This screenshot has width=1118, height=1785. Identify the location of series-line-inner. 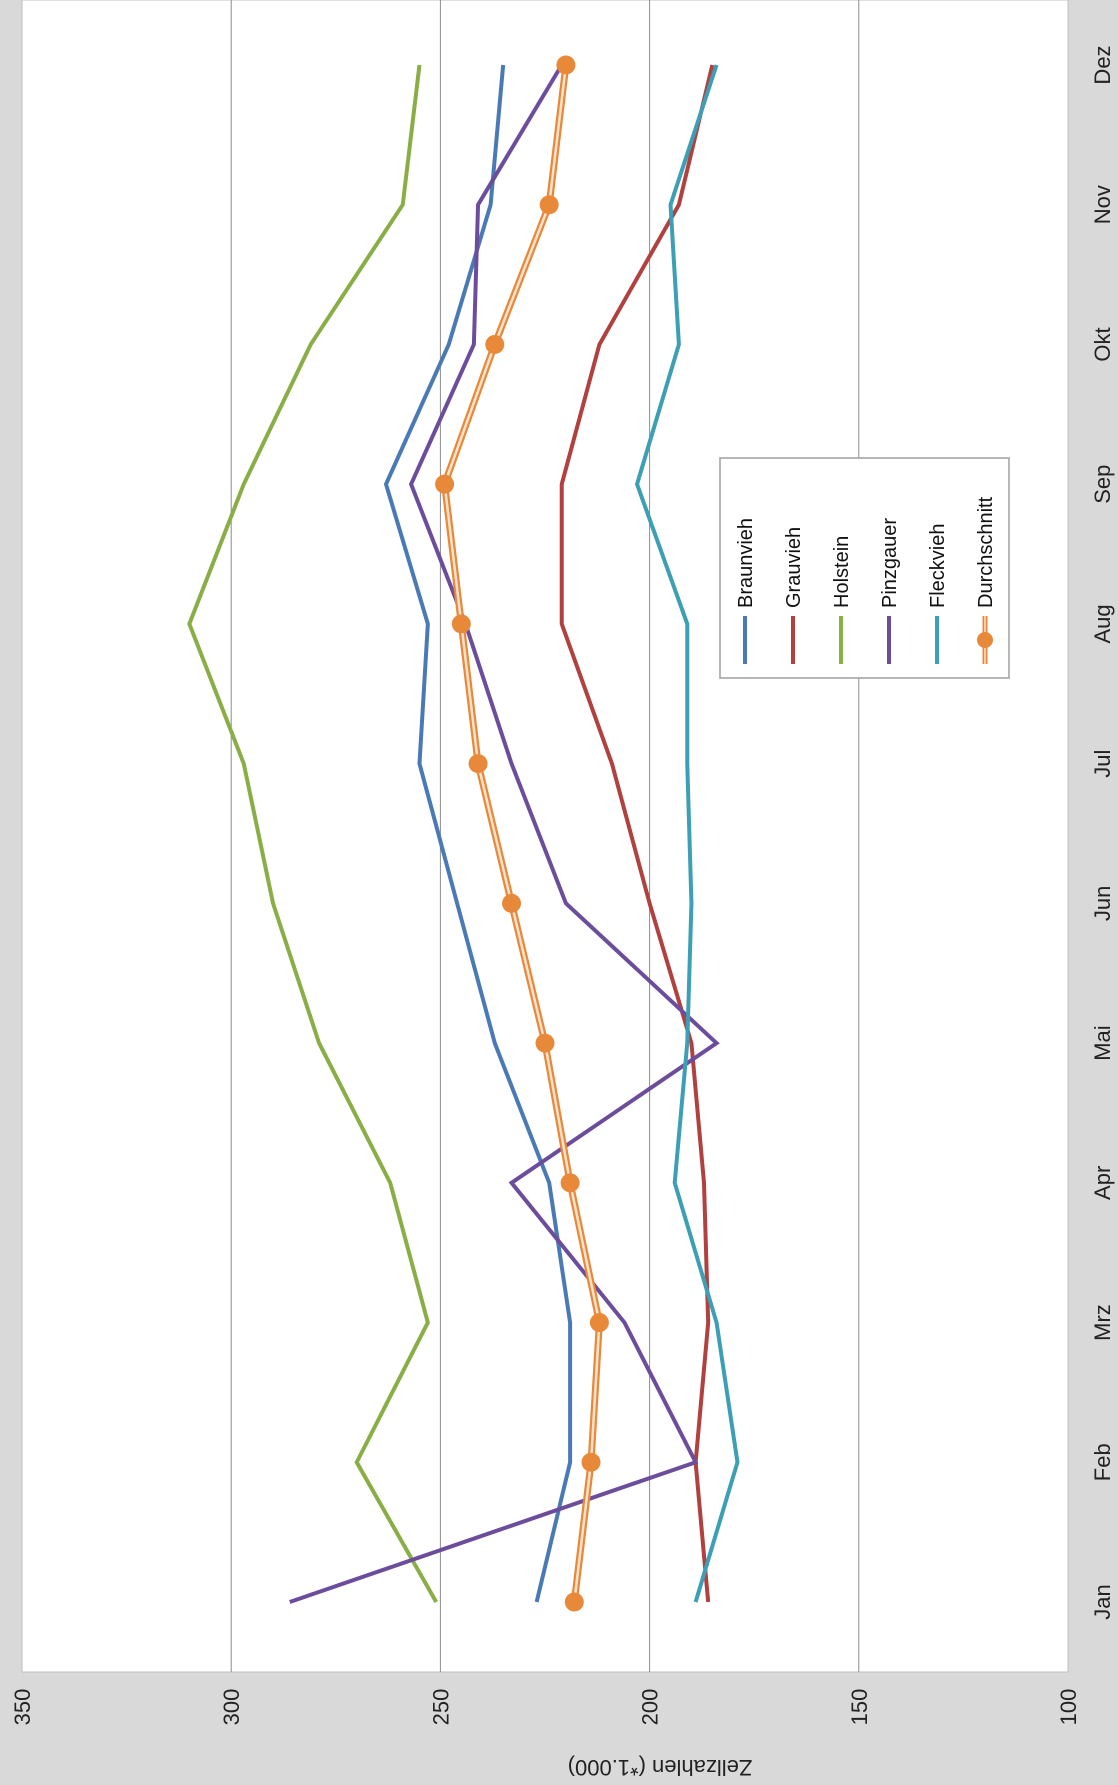
(522, 833).